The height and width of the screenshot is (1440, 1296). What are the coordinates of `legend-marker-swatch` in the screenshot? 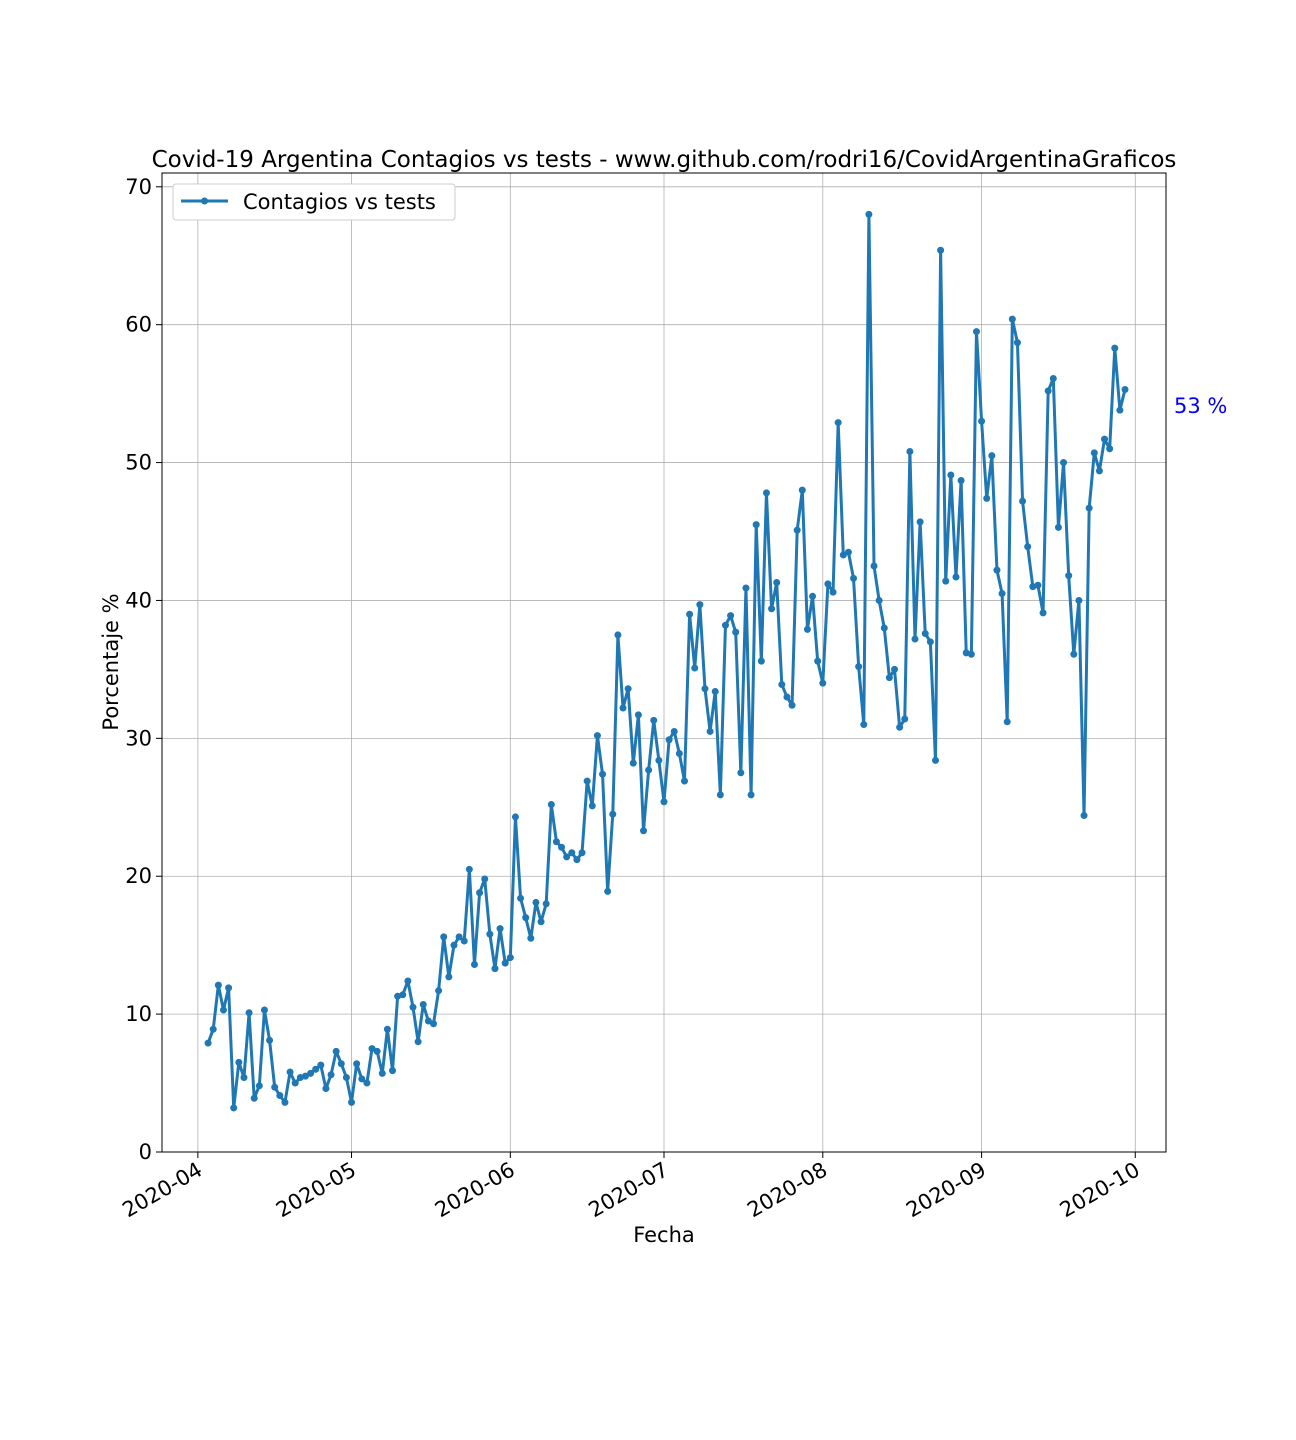 It's located at (204, 201).